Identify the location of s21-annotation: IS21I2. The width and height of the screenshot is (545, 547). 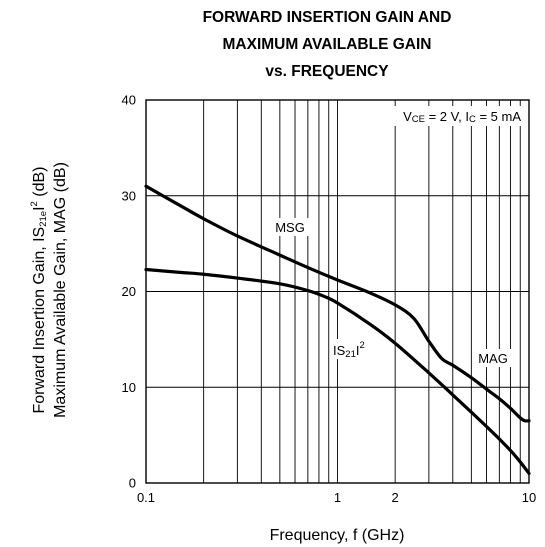
(349, 350).